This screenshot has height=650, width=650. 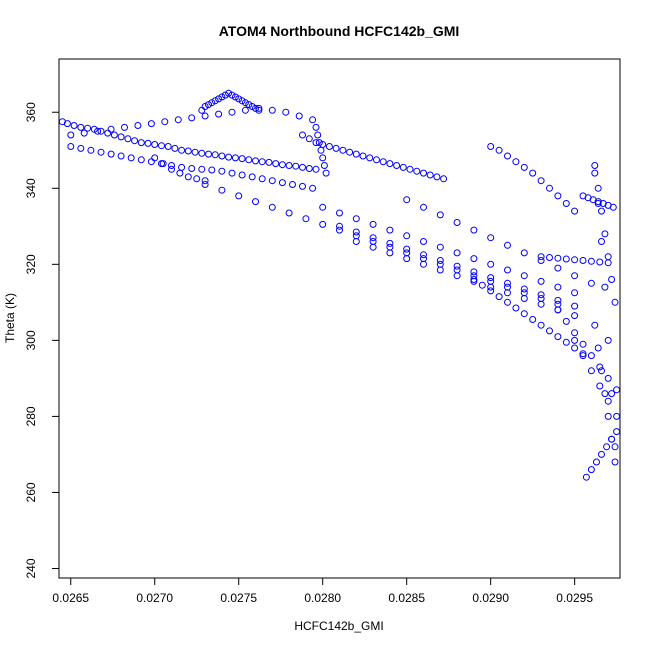 What do you see at coordinates (154, 598) in the screenshot?
I see `x-tick-label: 0.0270` at bounding box center [154, 598].